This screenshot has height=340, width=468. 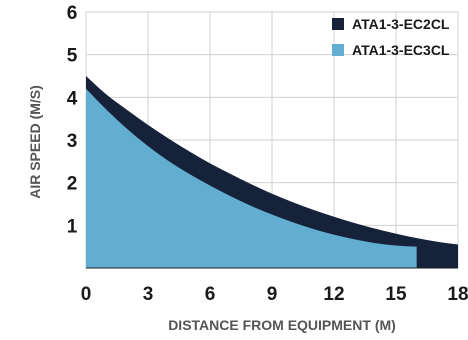 What do you see at coordinates (72, 98) in the screenshot?
I see `y-tick-label: 4` at bounding box center [72, 98].